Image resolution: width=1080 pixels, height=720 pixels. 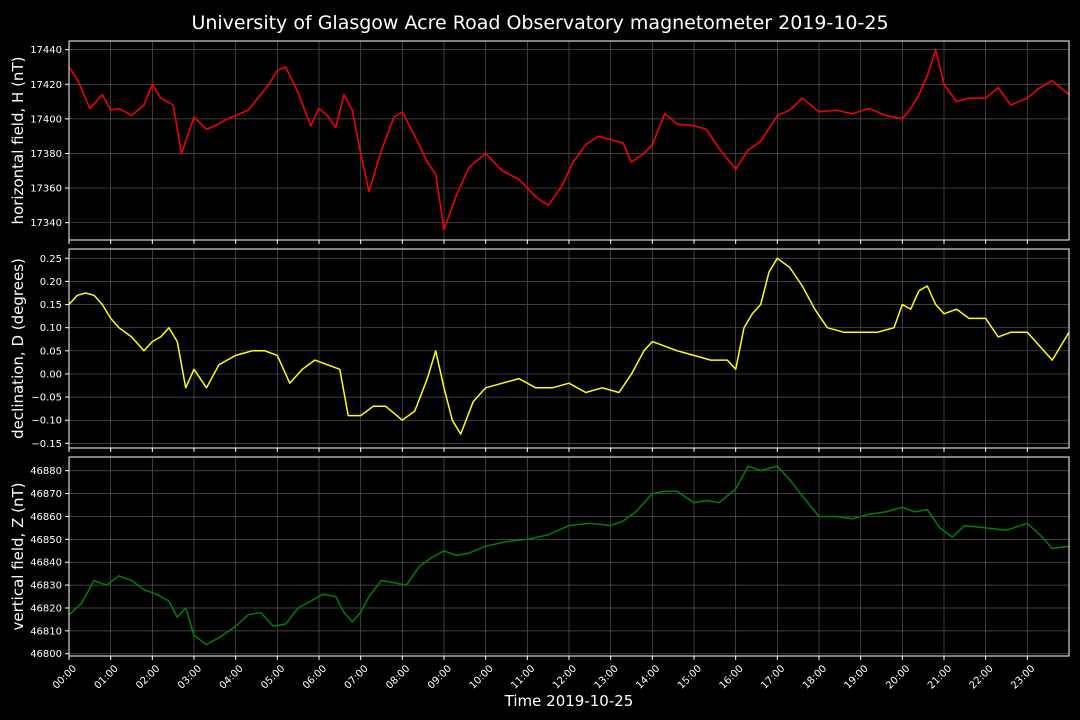 I want to click on x-tick-label: 06:00, so click(x=315, y=677).